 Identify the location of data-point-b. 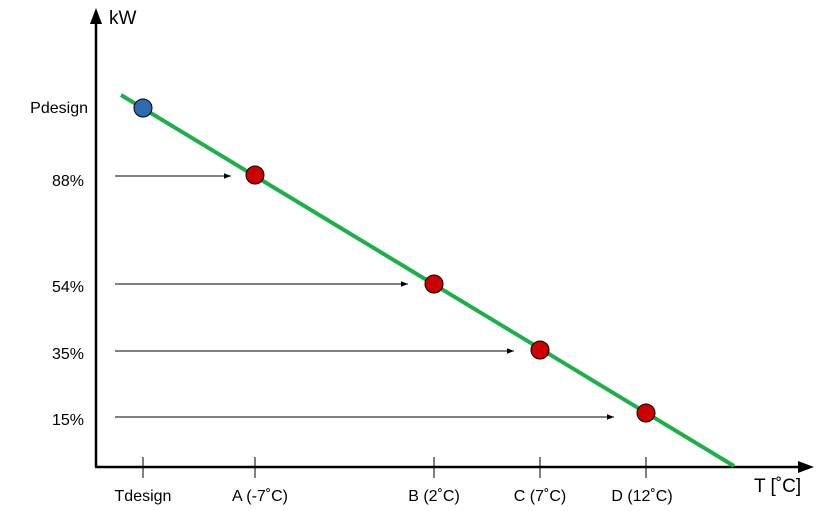
(434, 284).